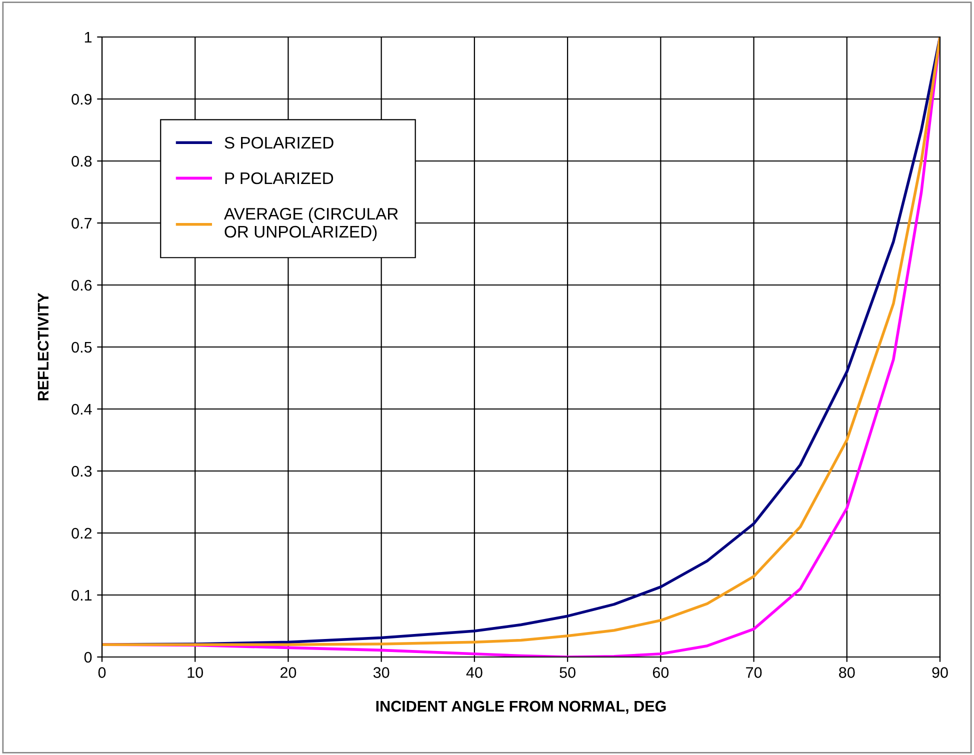 The image size is (974, 755). What do you see at coordinates (847, 672) in the screenshot?
I see `x-tick-label: 80` at bounding box center [847, 672].